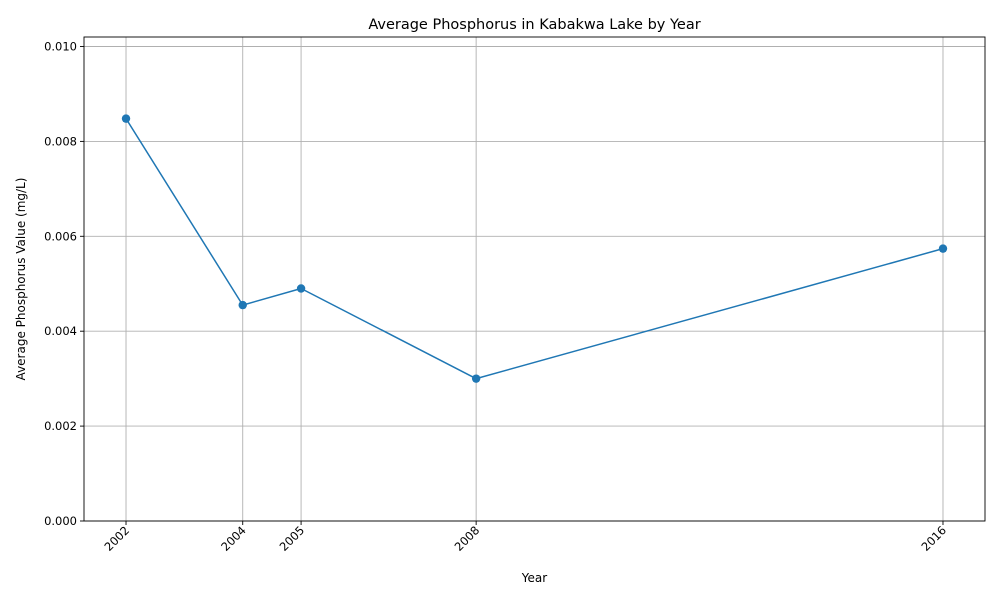  What do you see at coordinates (60, 46) in the screenshot?
I see `y-tick-label: 0.010` at bounding box center [60, 46].